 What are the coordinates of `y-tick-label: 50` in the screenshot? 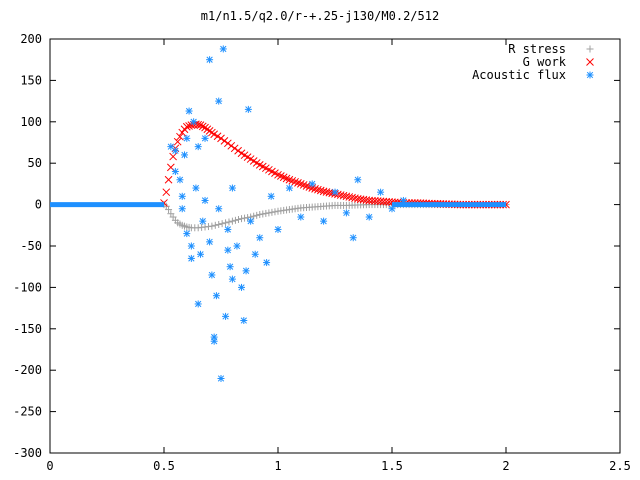 It's located at (35, 163).